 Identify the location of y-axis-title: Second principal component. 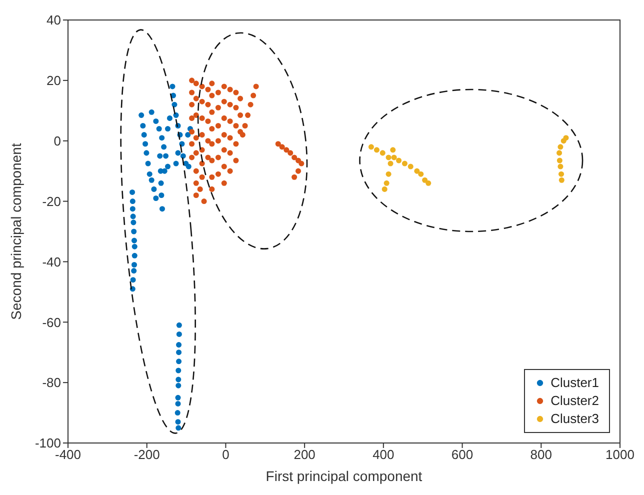
(16, 231).